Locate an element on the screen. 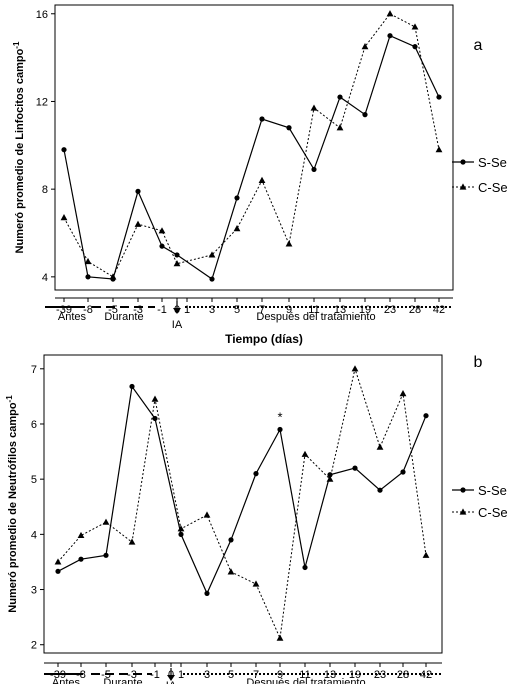 The height and width of the screenshot is (684, 525). x-tick-label: -3 is located at coordinates (132, 675).